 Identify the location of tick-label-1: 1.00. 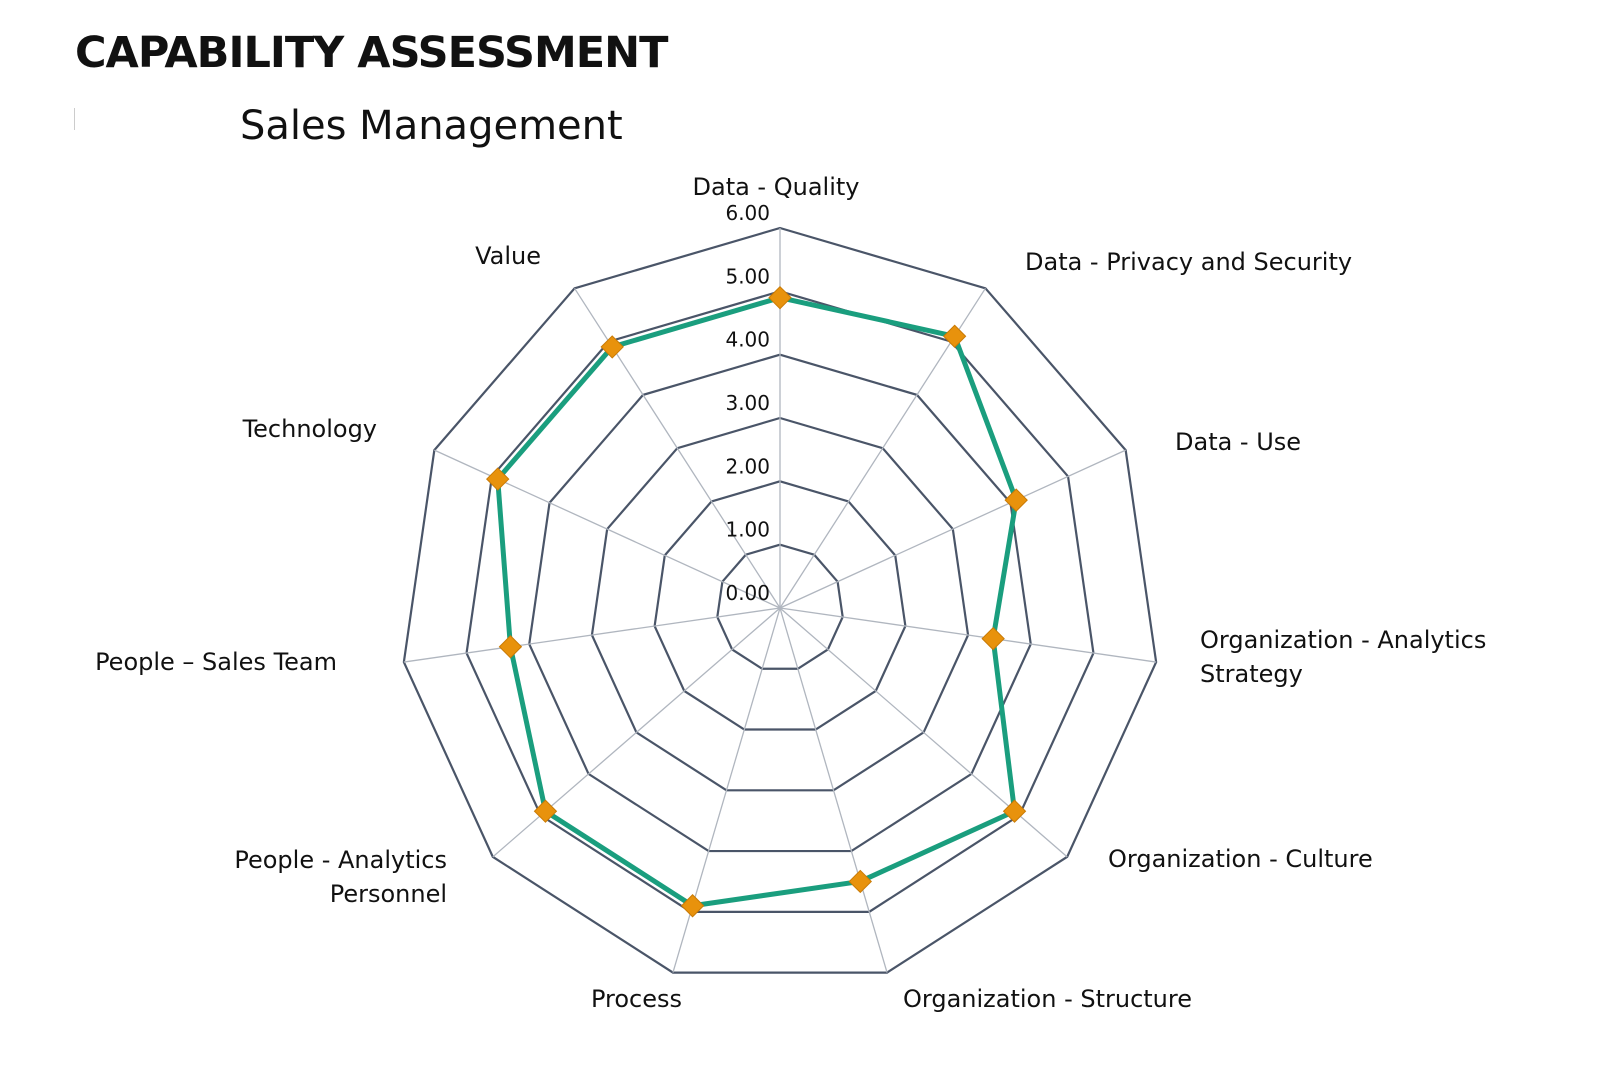
(747, 530).